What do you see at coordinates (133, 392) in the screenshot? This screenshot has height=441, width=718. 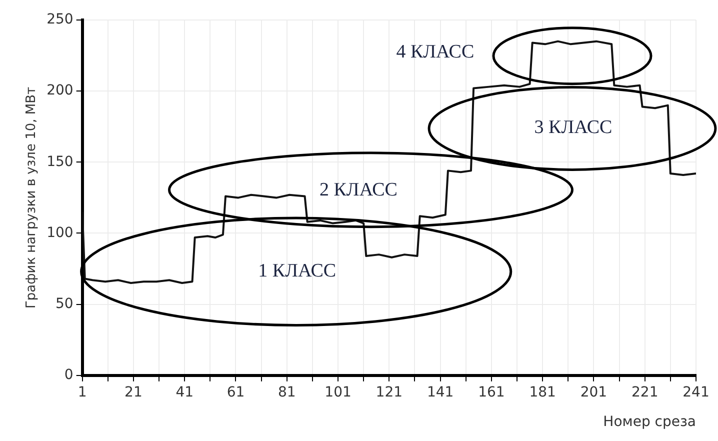 I see `x-tick-label: 21` at bounding box center [133, 392].